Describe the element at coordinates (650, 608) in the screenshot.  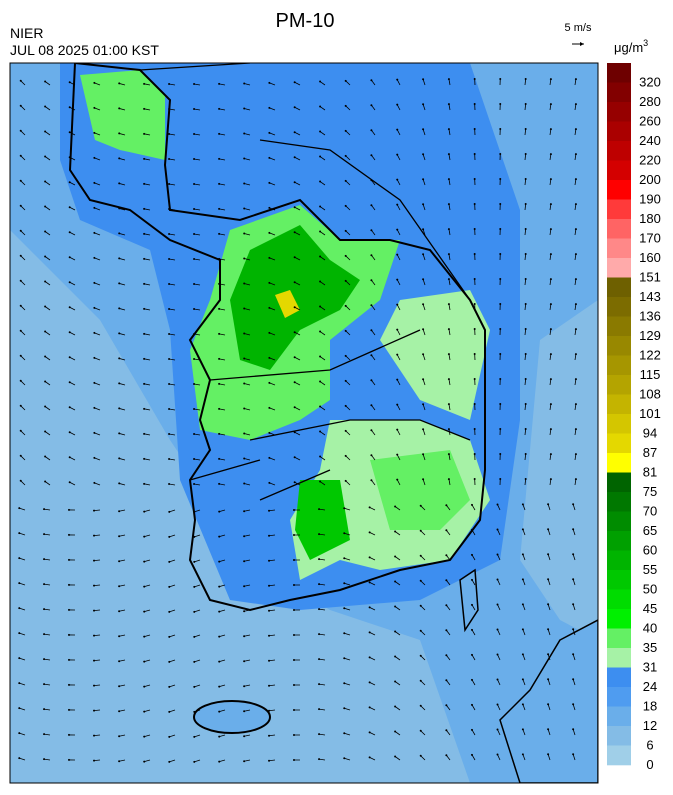
I see `colorbar-label: 45` at that location.